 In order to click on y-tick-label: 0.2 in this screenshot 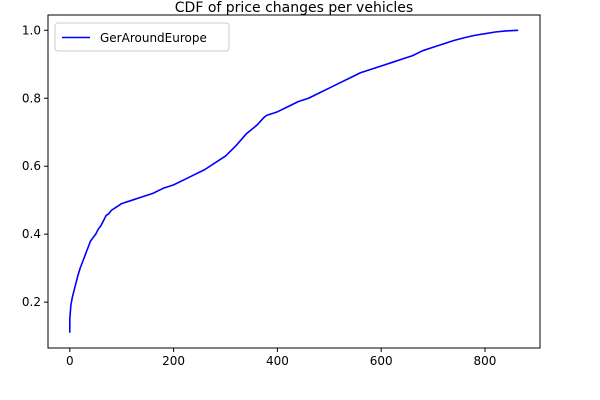, I will do `click(31, 302)`.